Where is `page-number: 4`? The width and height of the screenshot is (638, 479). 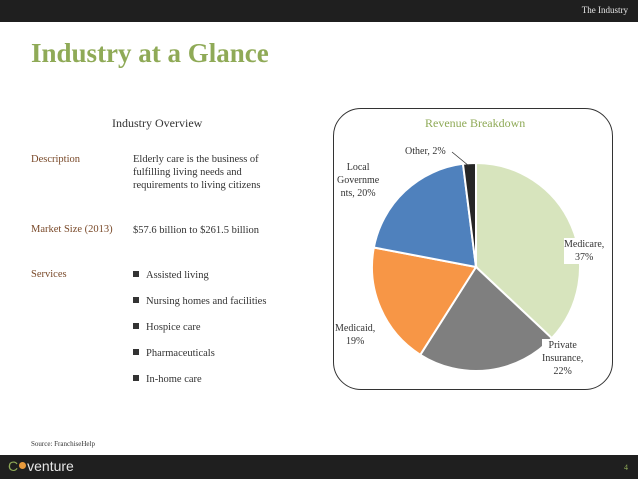
page-number: 4 is located at coordinates (626, 467).